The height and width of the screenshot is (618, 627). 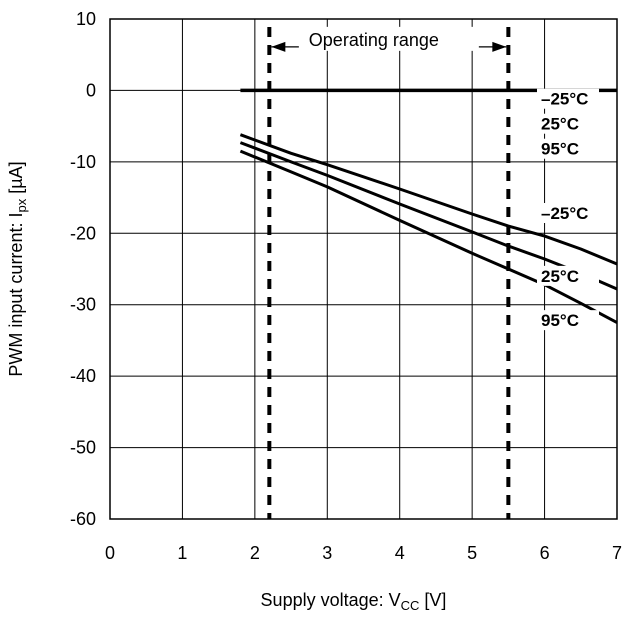 What do you see at coordinates (17, 268) in the screenshot?
I see `y-axis-title: PWM input current: Ipx [µA]` at bounding box center [17, 268].